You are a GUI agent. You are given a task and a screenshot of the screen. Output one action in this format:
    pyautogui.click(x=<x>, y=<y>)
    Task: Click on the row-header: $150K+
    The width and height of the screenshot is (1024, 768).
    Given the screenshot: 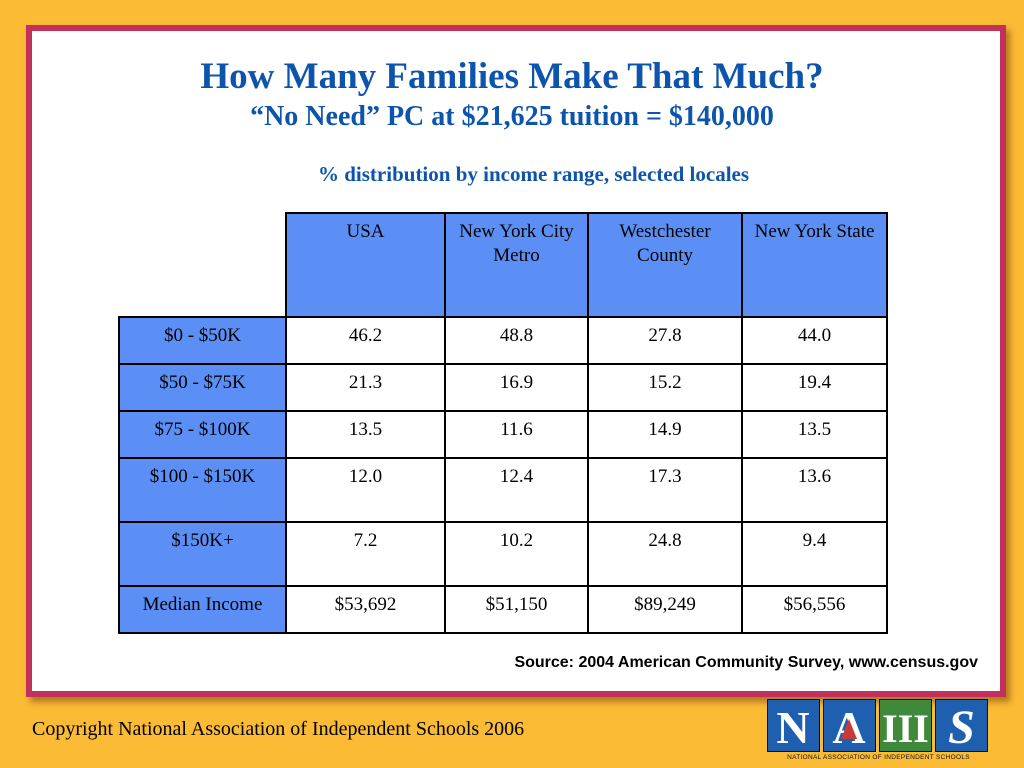 What is the action you would take?
    pyautogui.click(x=202, y=554)
    